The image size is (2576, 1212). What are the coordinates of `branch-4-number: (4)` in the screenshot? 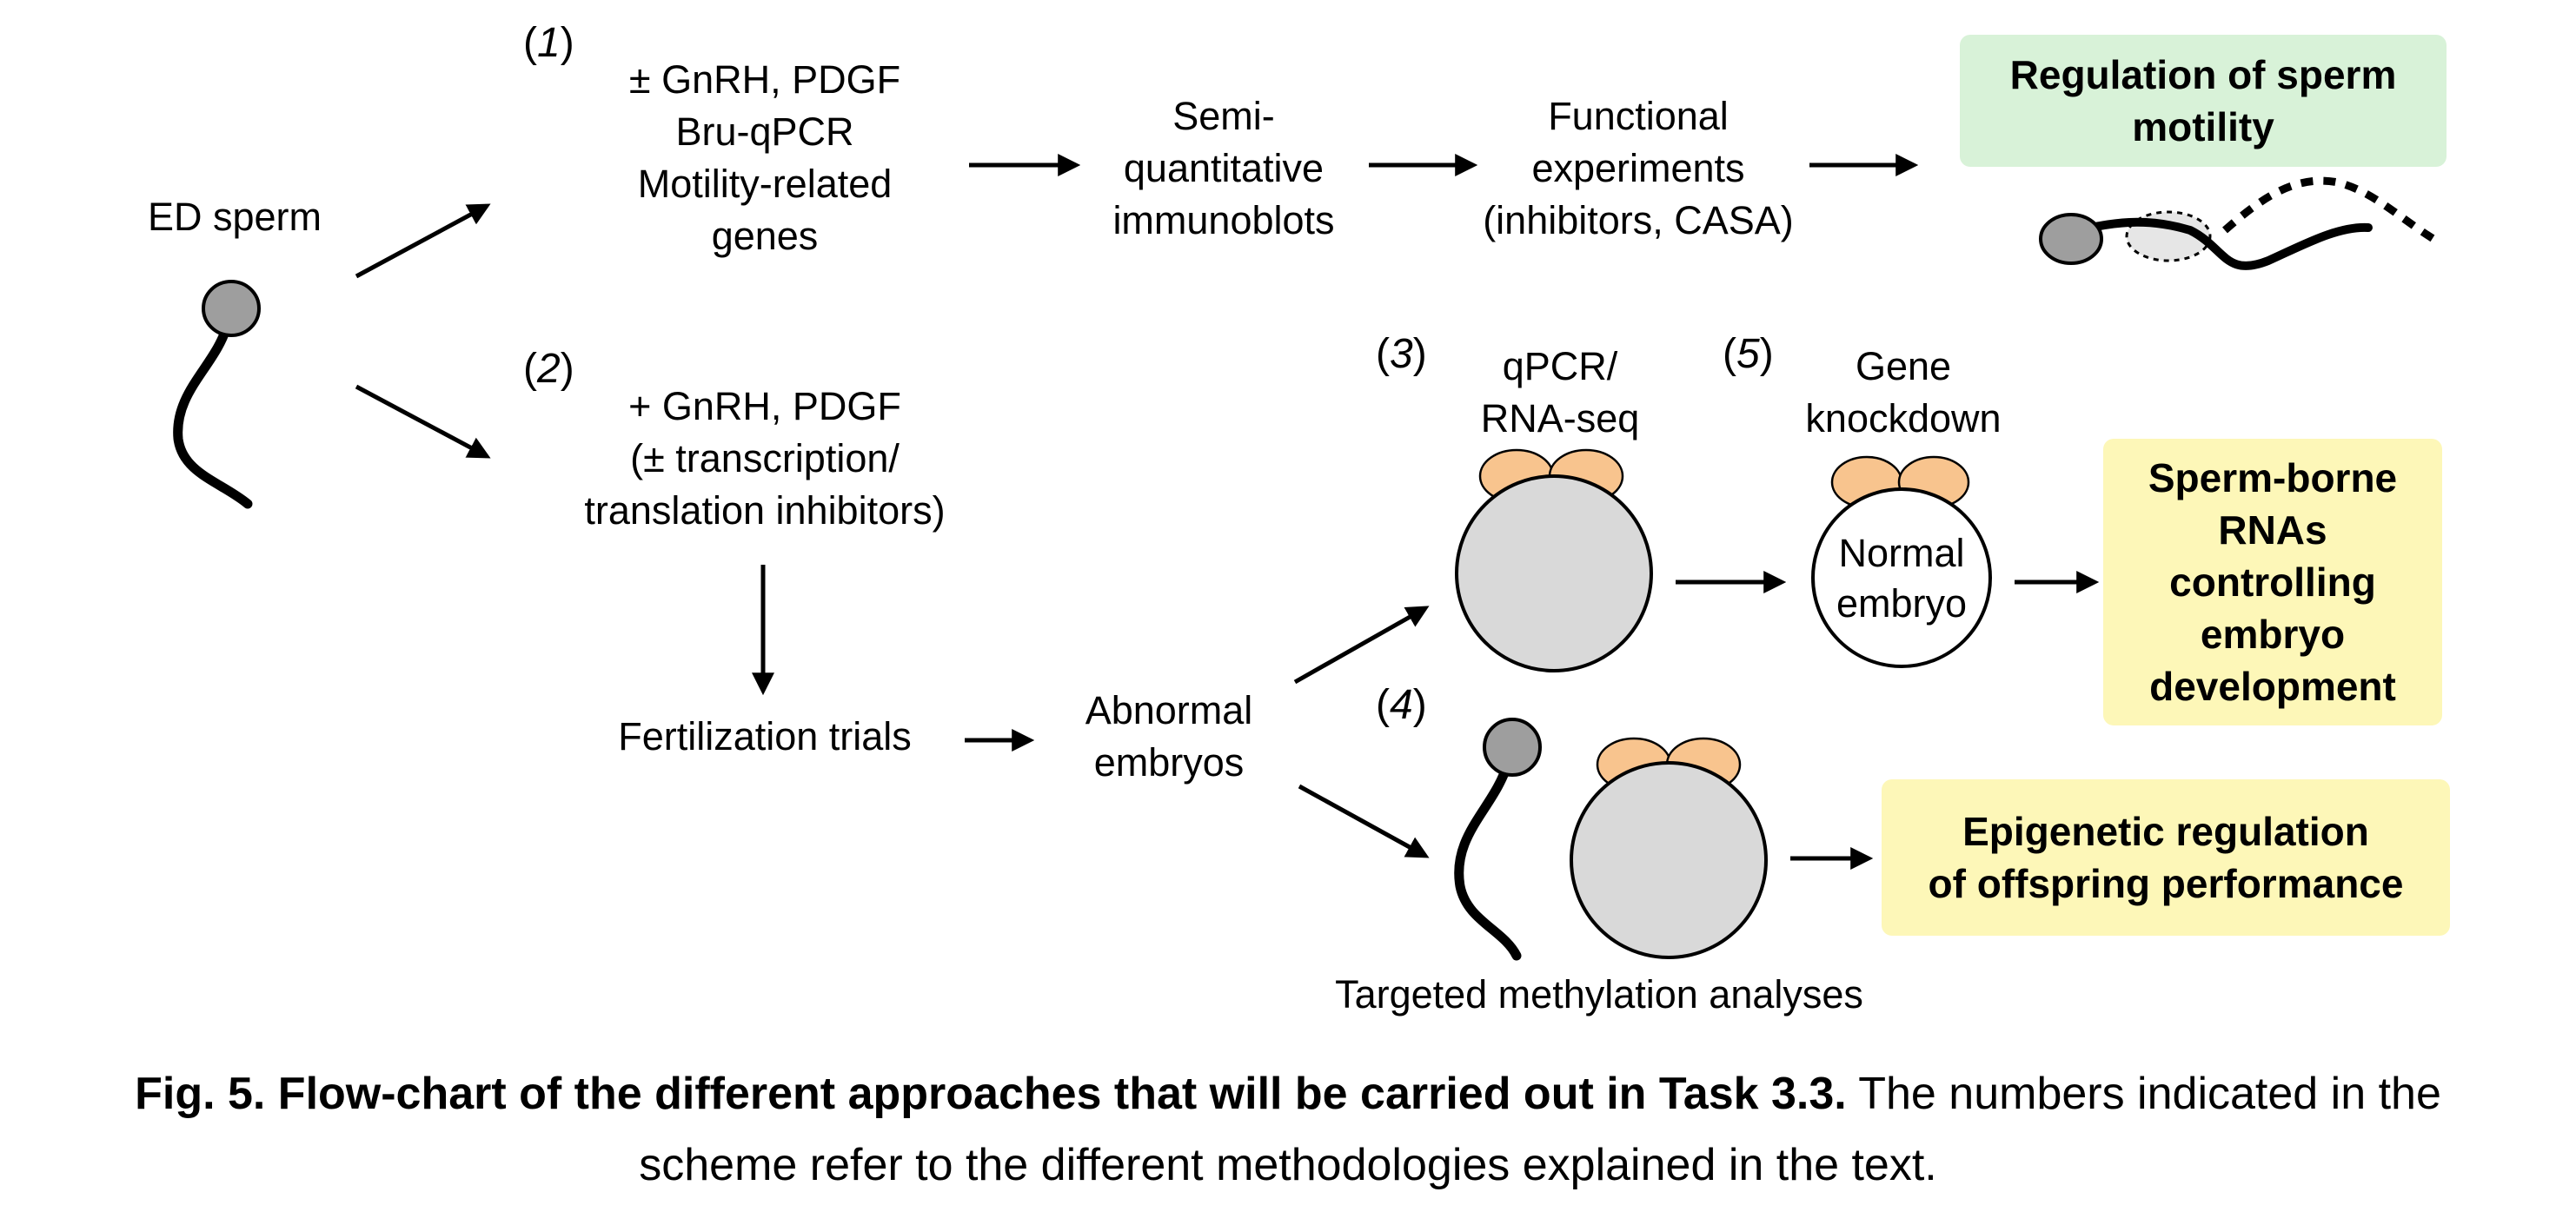 It's located at (1401, 705).